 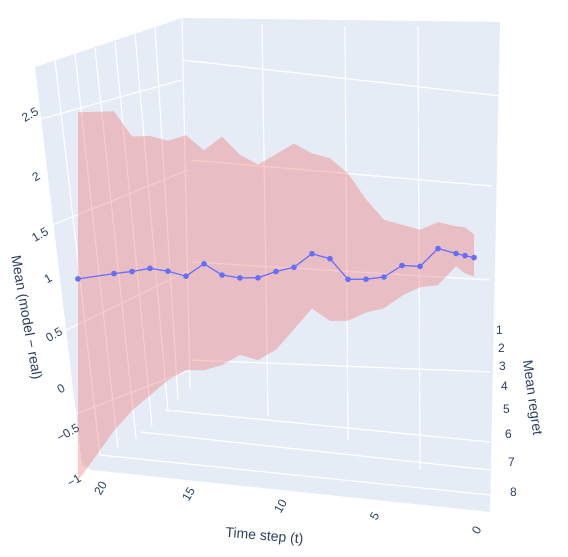 I want to click on x-tick-label: 10, so click(x=280, y=505).